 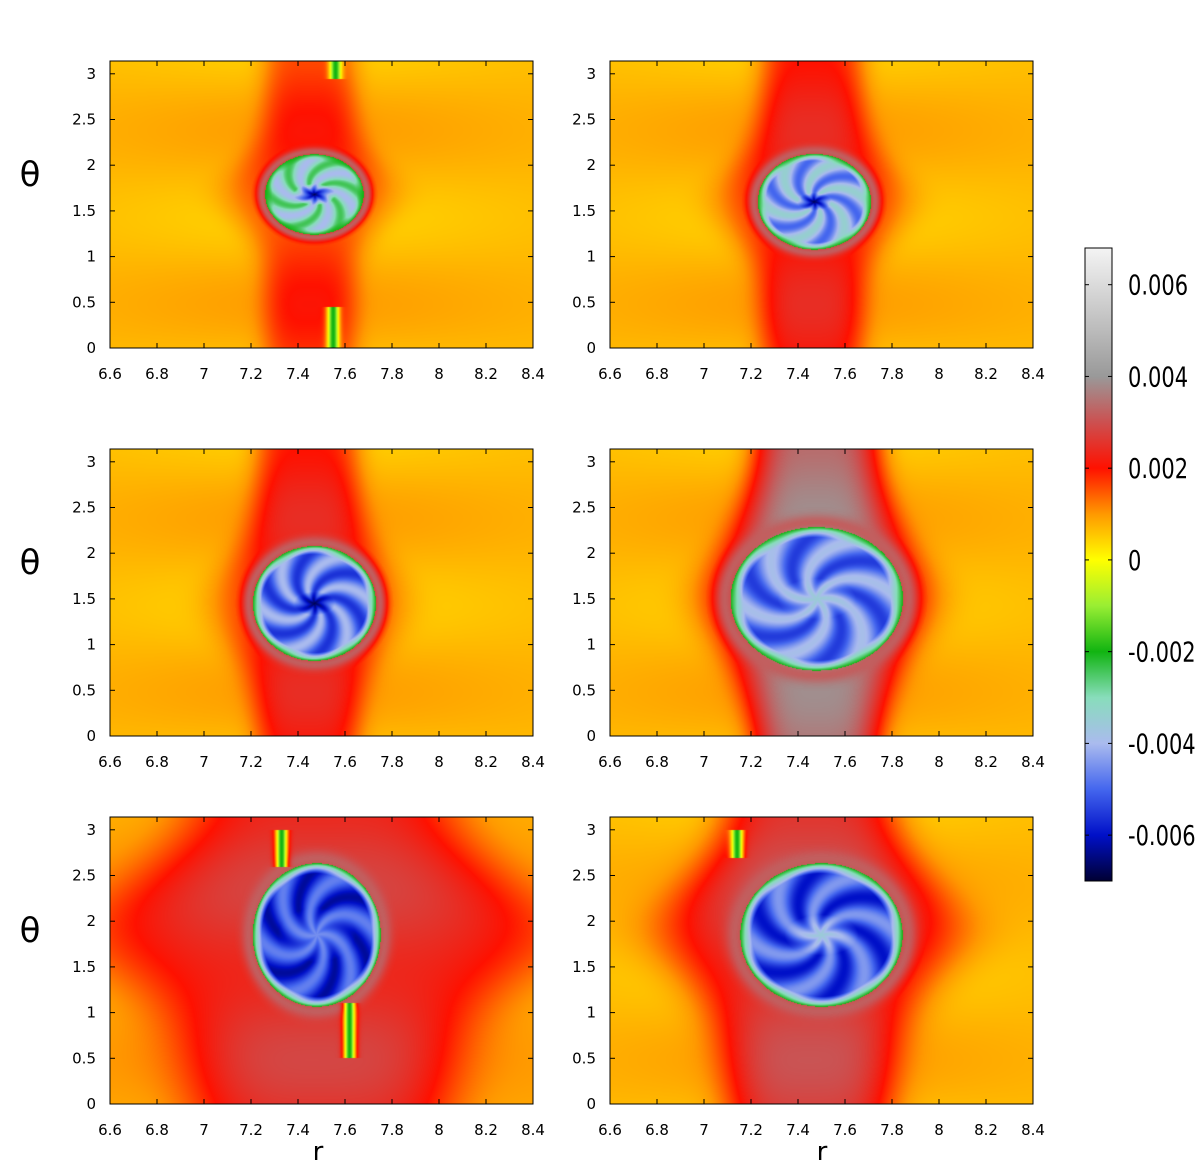 I want to click on panel-2: 6.6 6.8 7 7.2 7.4 7.6 7.8 8 8.2 8.4 0 0.5 1 1.5 2 2.5 3, so click(x=808, y=221).